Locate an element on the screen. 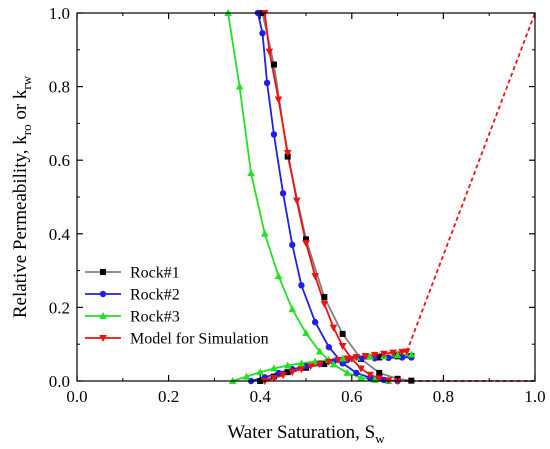 This screenshot has height=449, width=550. legend: Rock#1 Rock#2 Rock#3 Model for Simulation is located at coordinates (177, 306).